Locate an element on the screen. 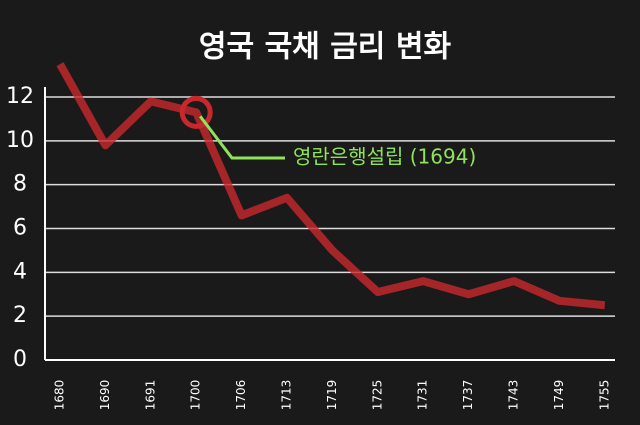 The width and height of the screenshot is (640, 425). x-tick-label: 1691 is located at coordinates (150, 395).